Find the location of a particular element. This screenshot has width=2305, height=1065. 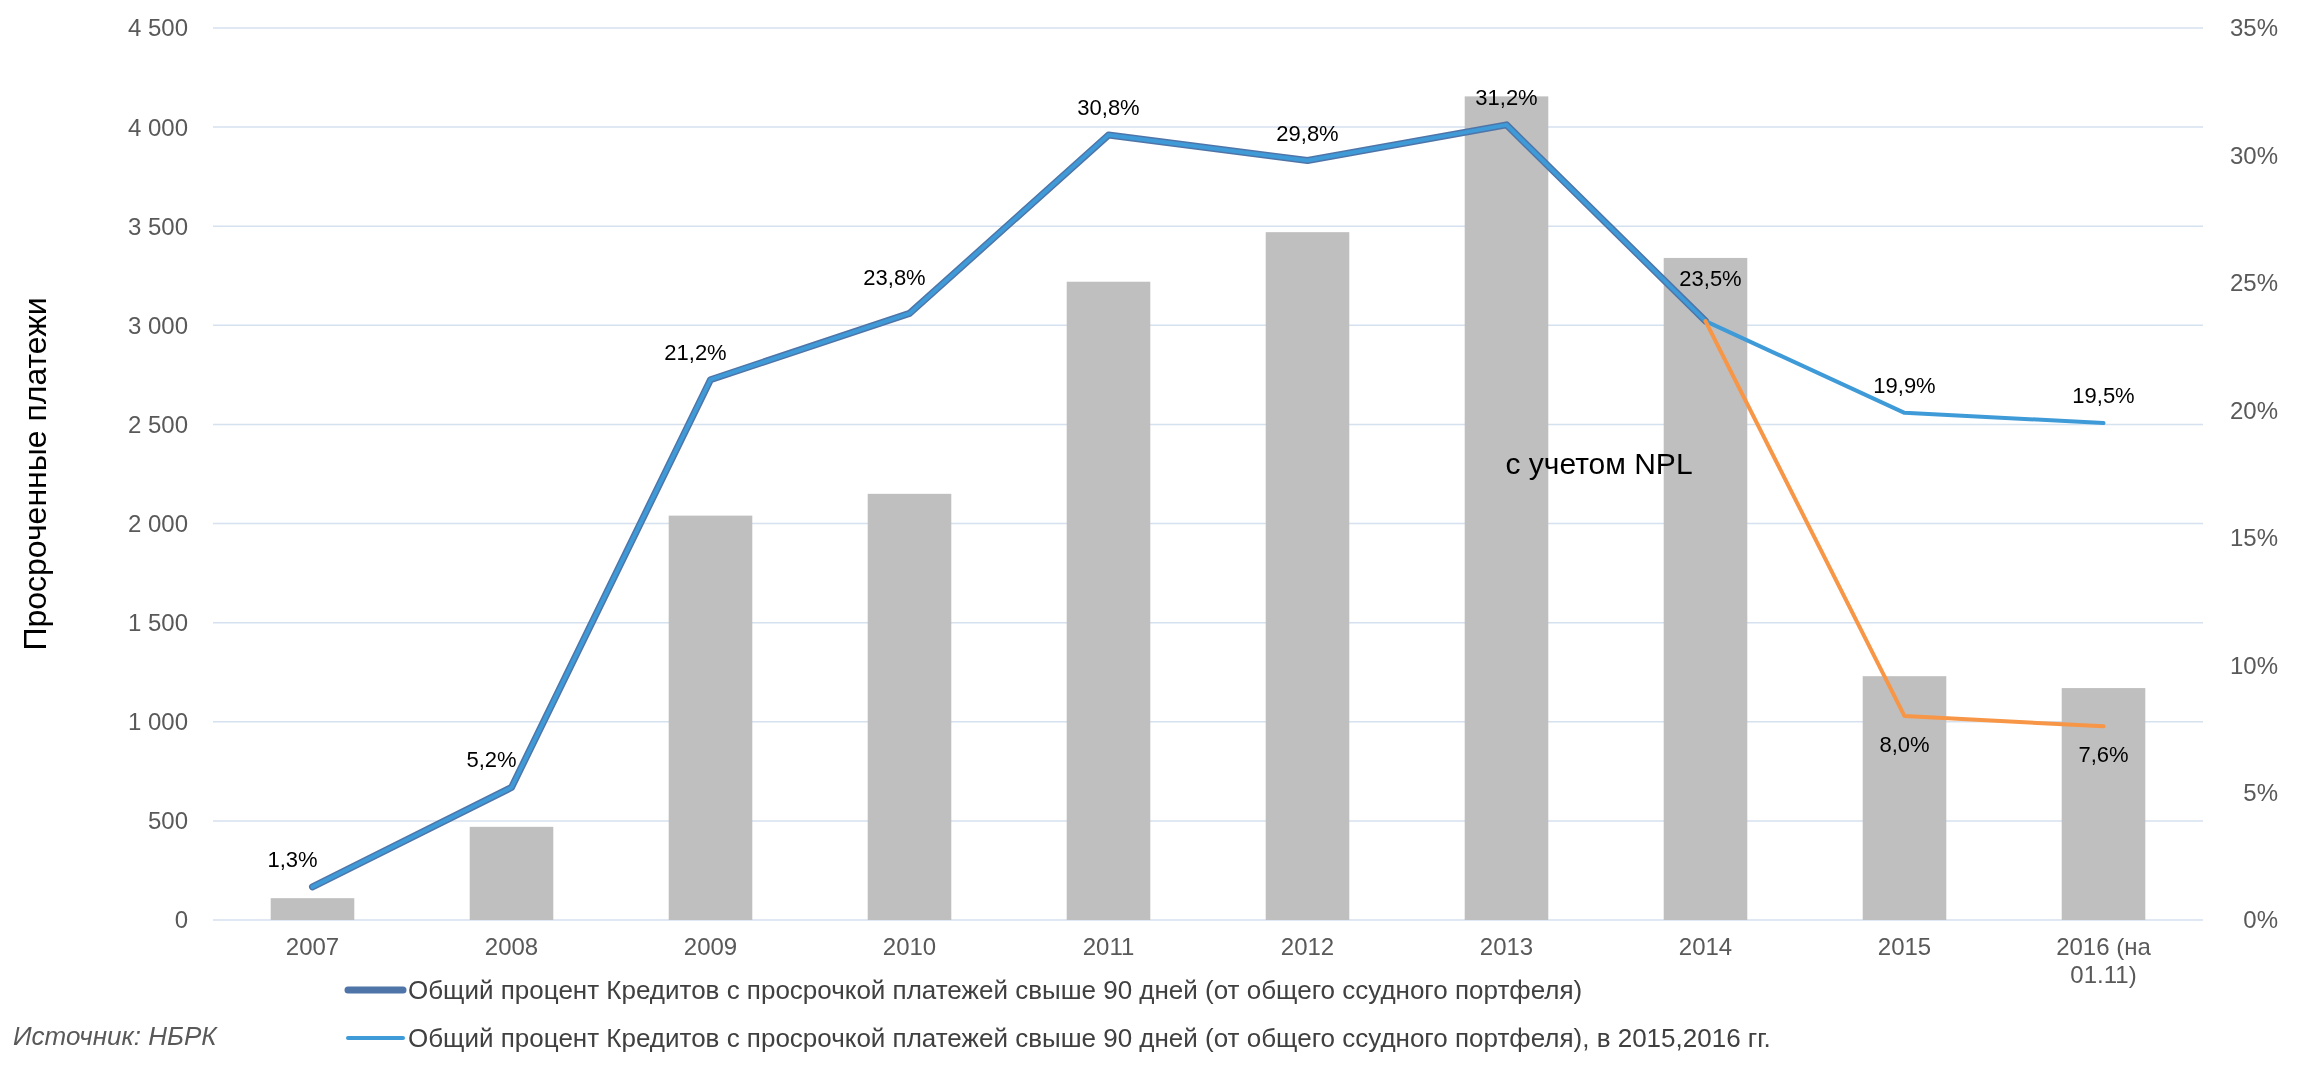

text: Источник: НБРК is located at coordinates (116, 1036).